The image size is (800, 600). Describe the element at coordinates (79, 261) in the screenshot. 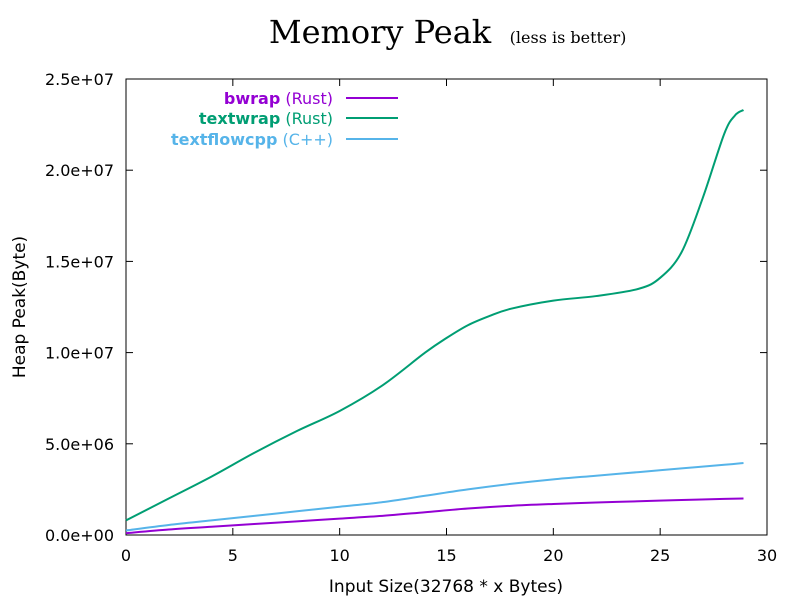

I see `y-tick-label: 1.5e+07` at that location.